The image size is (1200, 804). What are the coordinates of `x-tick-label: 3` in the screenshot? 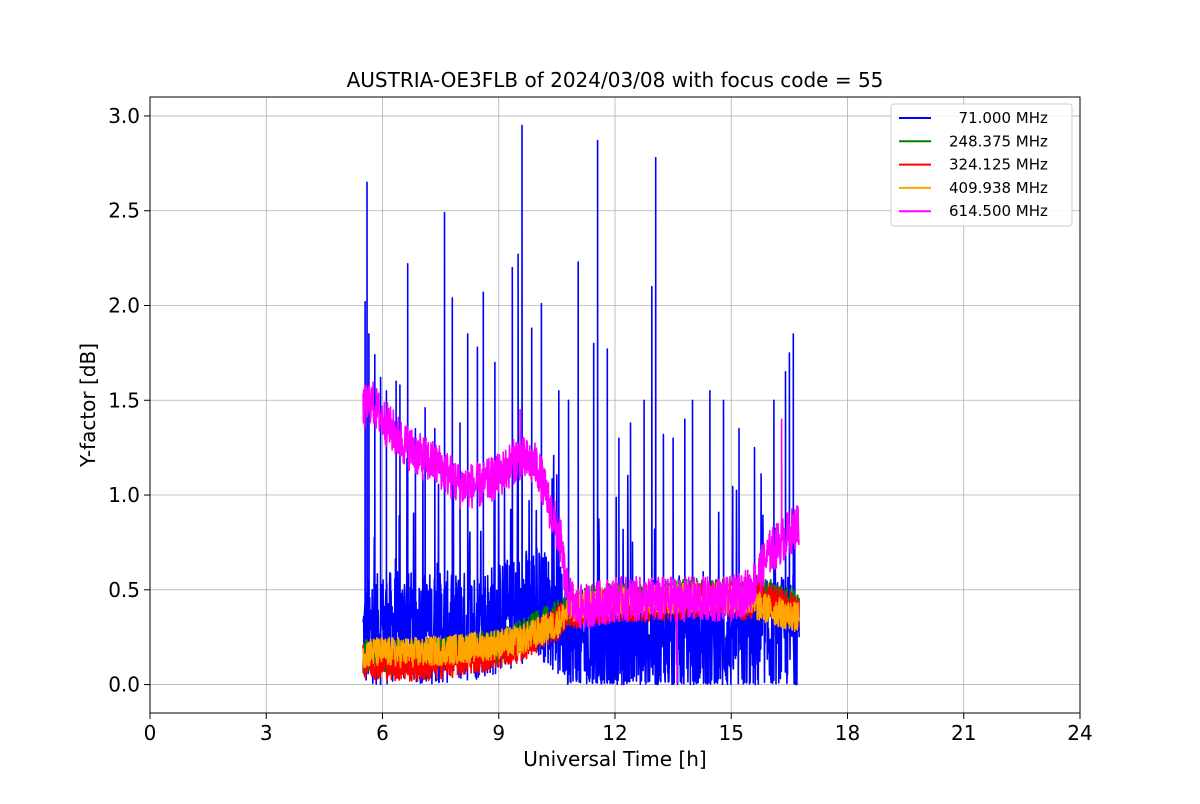 It's located at (266, 733).